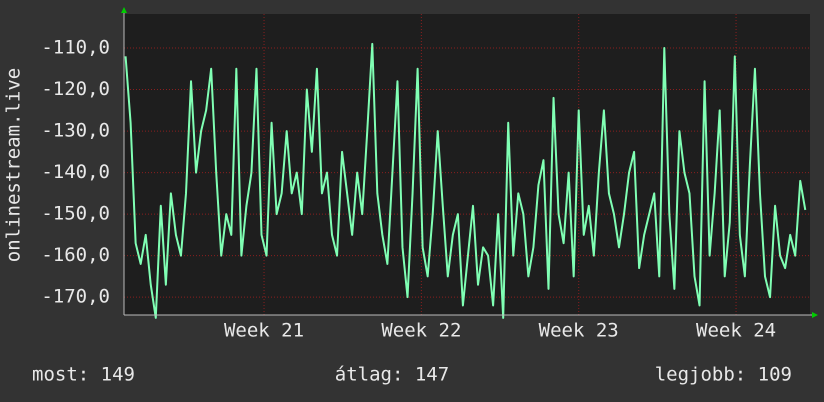 This screenshot has width=824, height=402. Describe the element at coordinates (421, 331) in the screenshot. I see `x-tick-label: Week 22` at that location.